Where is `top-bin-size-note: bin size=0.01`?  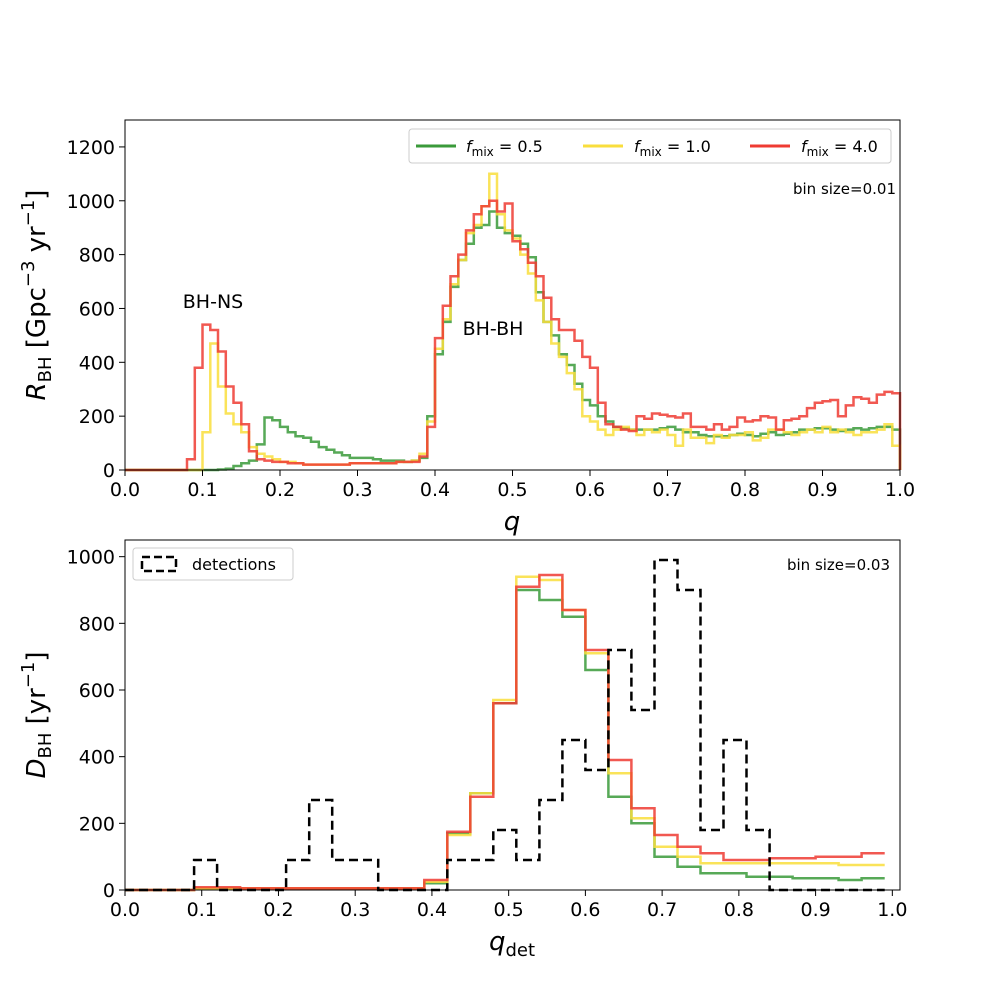
top-bin-size-note: bin size=0.01 is located at coordinates (844, 189).